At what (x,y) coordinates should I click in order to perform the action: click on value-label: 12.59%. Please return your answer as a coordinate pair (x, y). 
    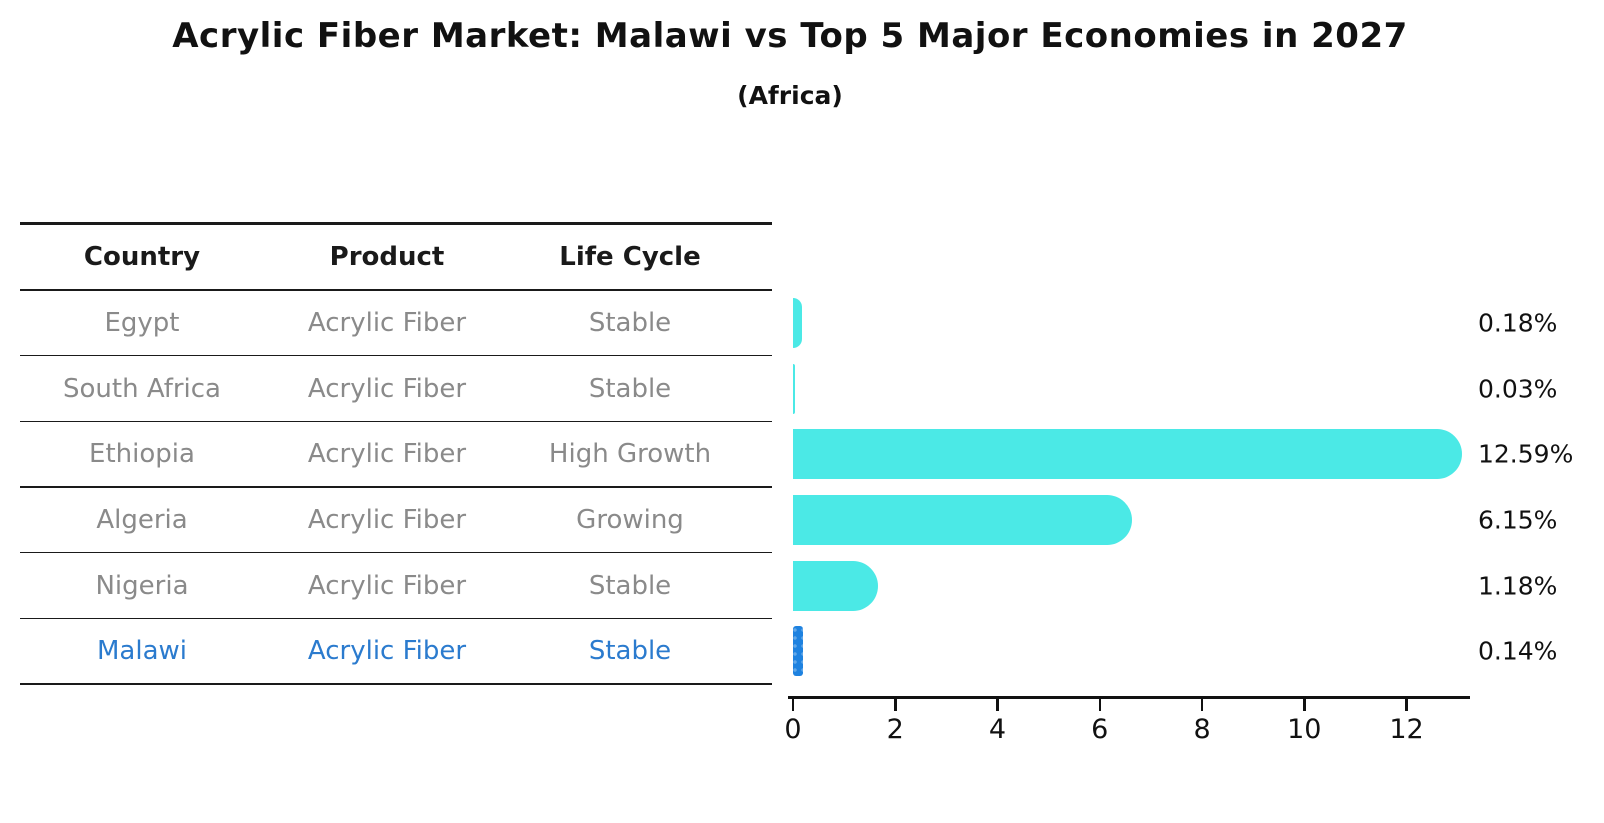
    Looking at the image, I should click on (1526, 454).